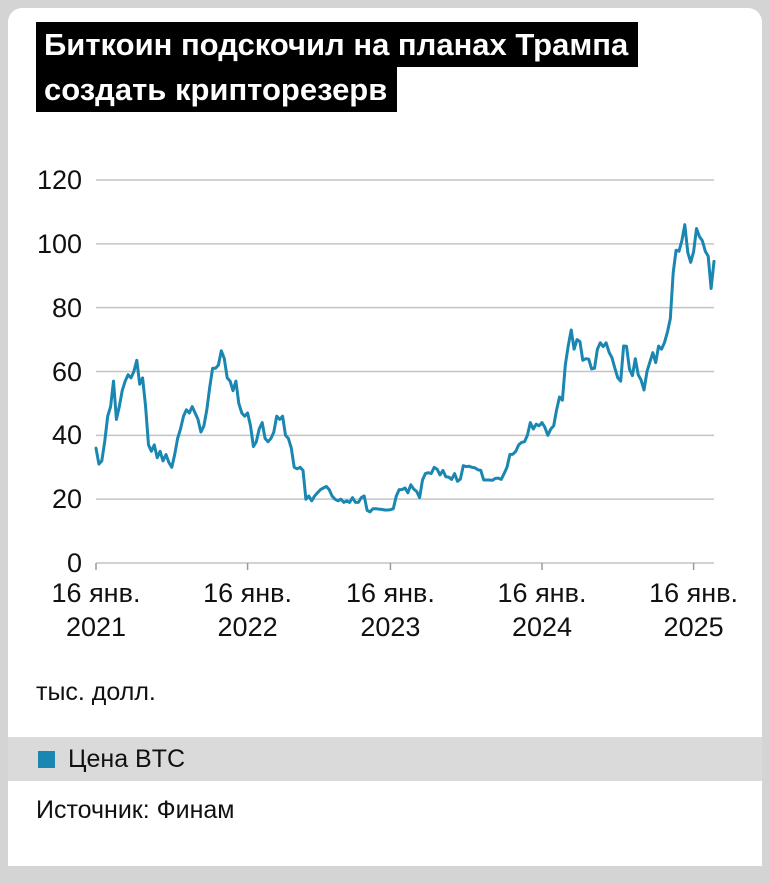  Describe the element at coordinates (59, 180) in the screenshot. I see `y-tick-label: 120` at that location.